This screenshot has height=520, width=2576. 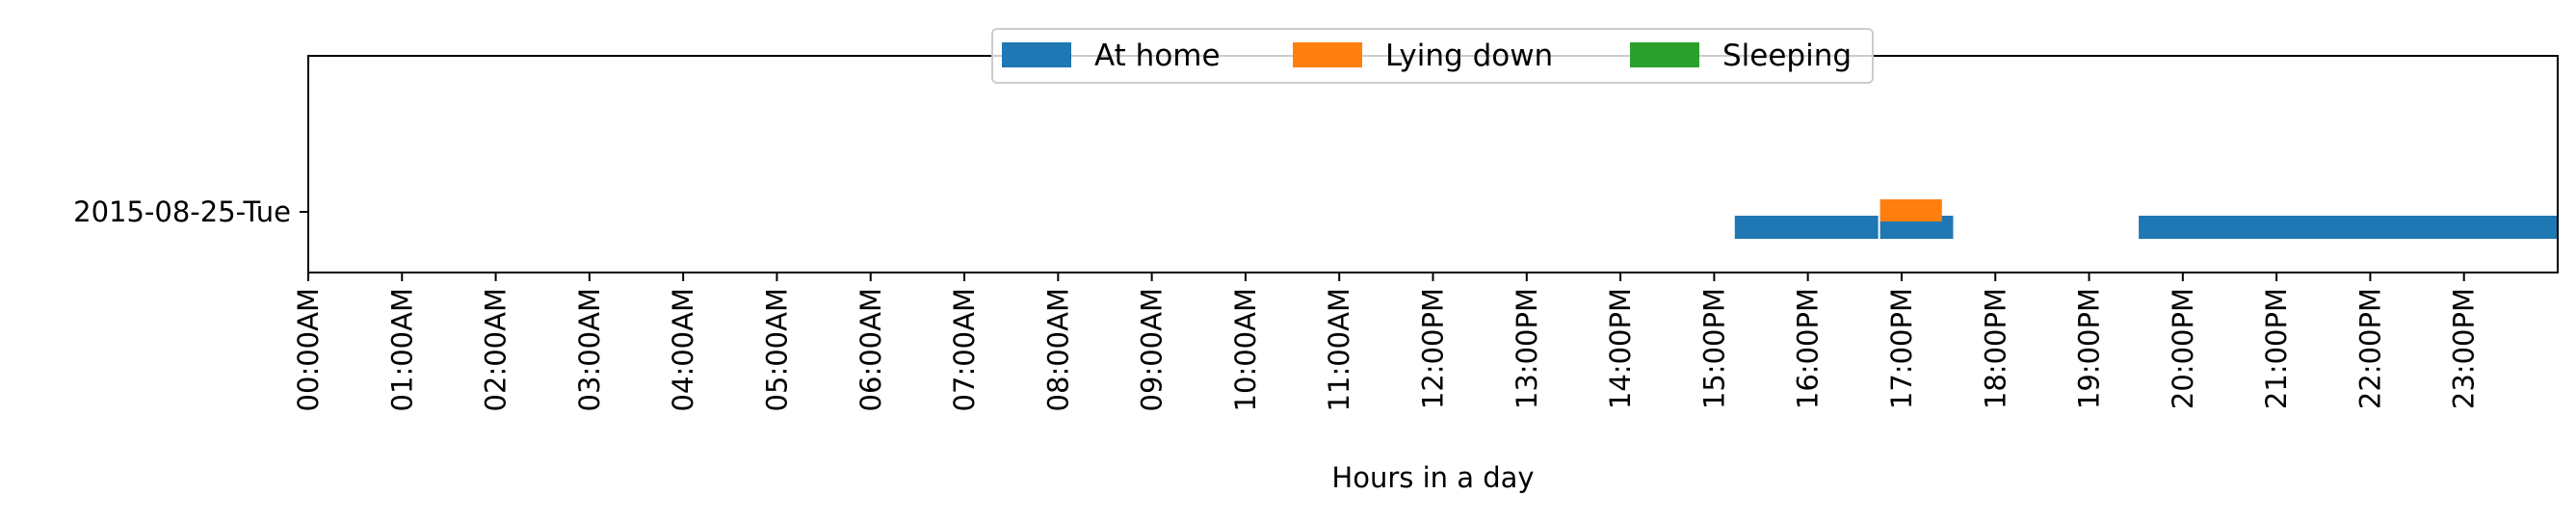 What do you see at coordinates (1809, 348) in the screenshot?
I see `x-tick-label: 16:00PM` at bounding box center [1809, 348].